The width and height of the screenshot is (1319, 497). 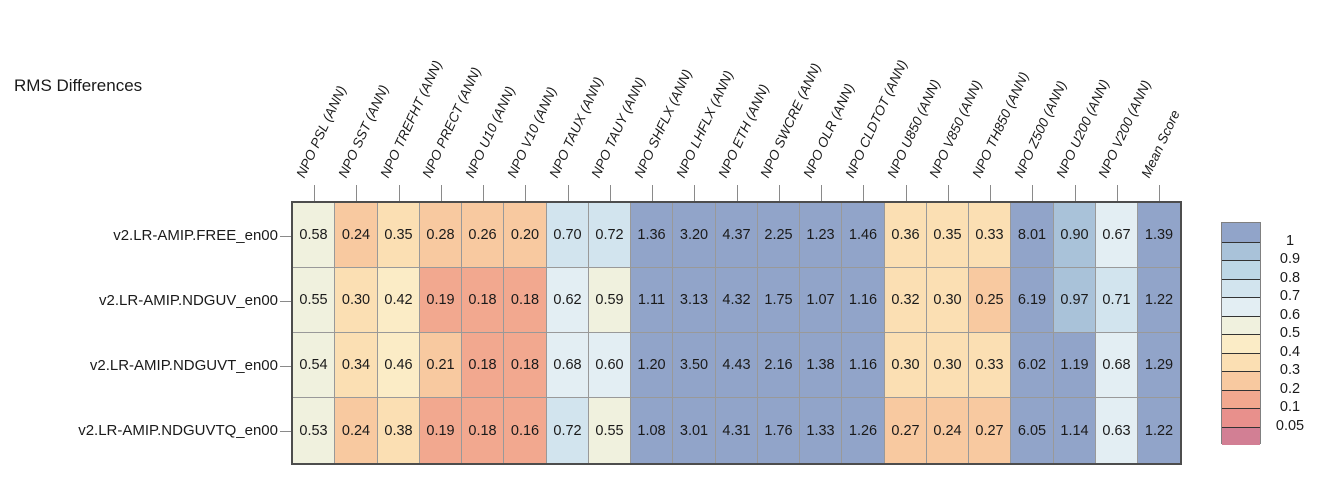 What do you see at coordinates (441, 235) in the screenshot?
I see `heatmap-cell: 0.28` at bounding box center [441, 235].